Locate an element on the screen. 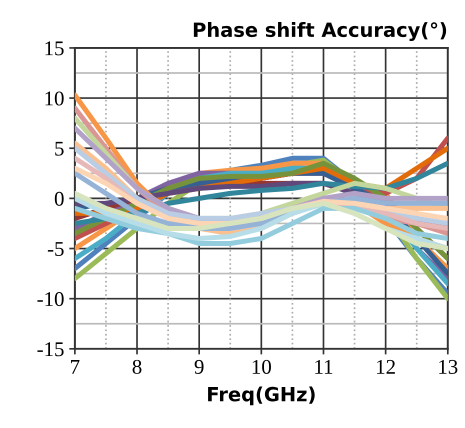  y-tick-label: -5 is located at coordinates (56, 249).